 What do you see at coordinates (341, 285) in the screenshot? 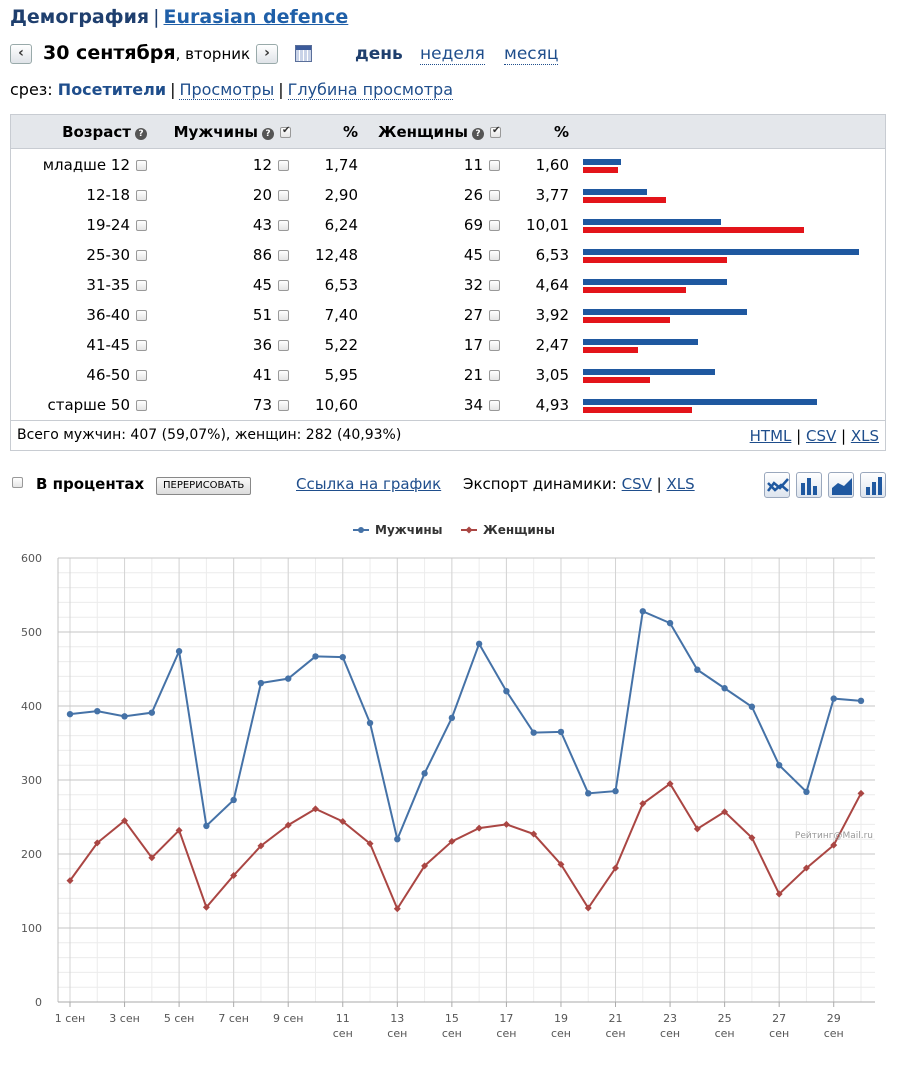
I see `men-pct-cell: 6,53` at bounding box center [341, 285].